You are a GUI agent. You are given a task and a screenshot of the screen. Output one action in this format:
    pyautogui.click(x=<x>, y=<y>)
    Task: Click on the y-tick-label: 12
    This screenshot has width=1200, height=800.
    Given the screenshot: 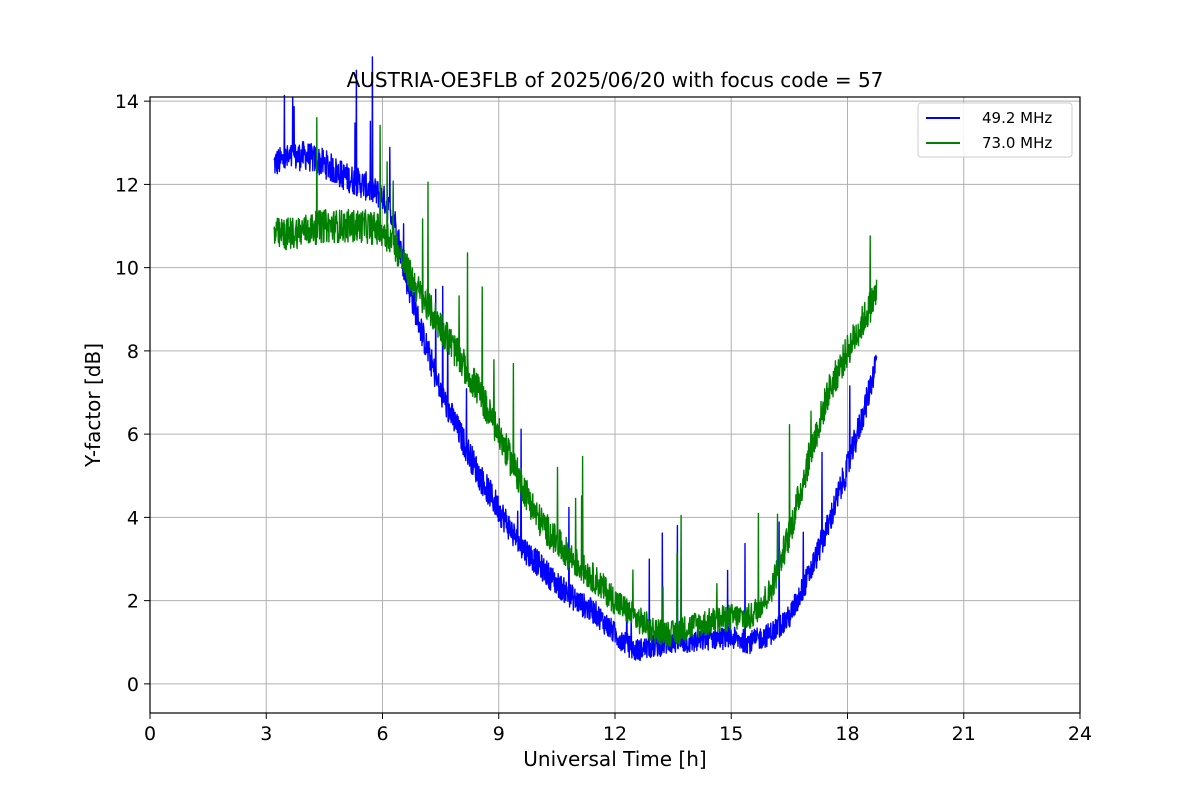 What is the action you would take?
    pyautogui.click(x=127, y=185)
    